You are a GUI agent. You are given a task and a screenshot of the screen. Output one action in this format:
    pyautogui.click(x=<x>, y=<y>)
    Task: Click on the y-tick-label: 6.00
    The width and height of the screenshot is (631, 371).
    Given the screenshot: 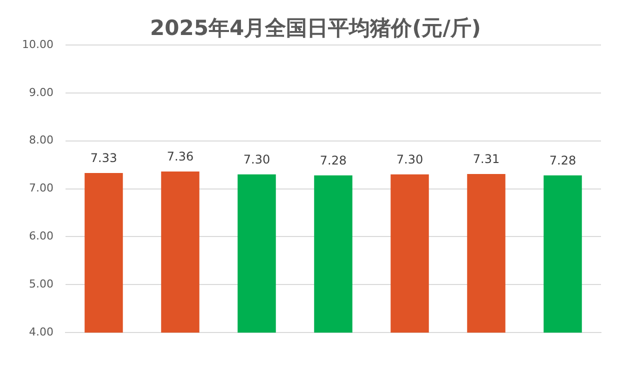 What is the action you would take?
    pyautogui.click(x=41, y=236)
    